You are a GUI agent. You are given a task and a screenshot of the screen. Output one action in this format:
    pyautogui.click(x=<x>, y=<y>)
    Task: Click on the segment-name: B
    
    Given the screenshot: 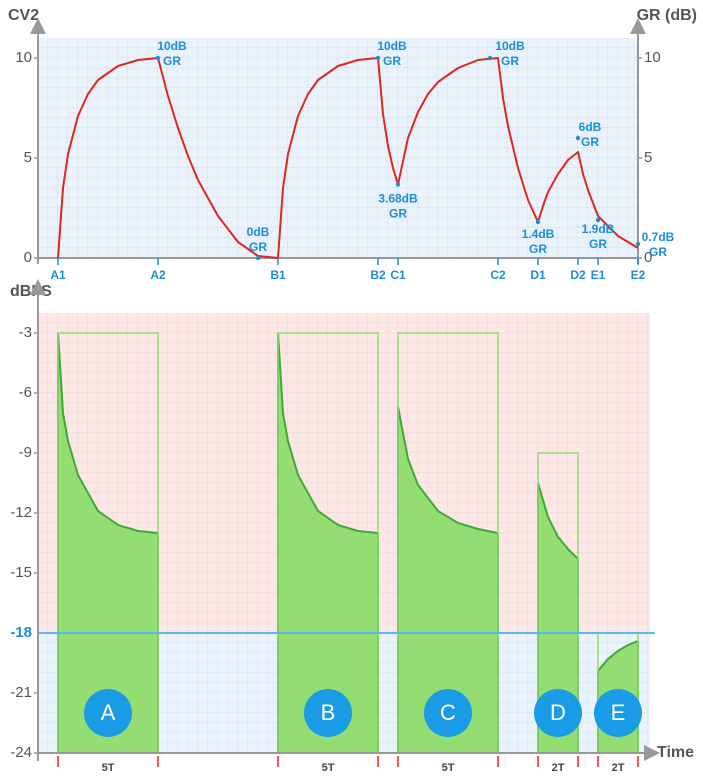 What is the action you would take?
    pyautogui.click(x=328, y=712)
    